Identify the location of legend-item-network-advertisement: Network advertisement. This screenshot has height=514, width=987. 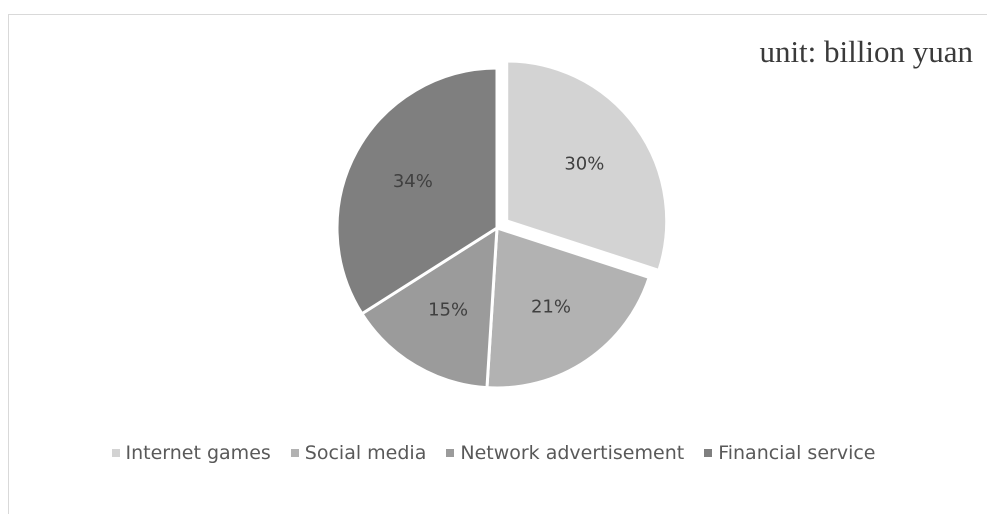
(565, 453).